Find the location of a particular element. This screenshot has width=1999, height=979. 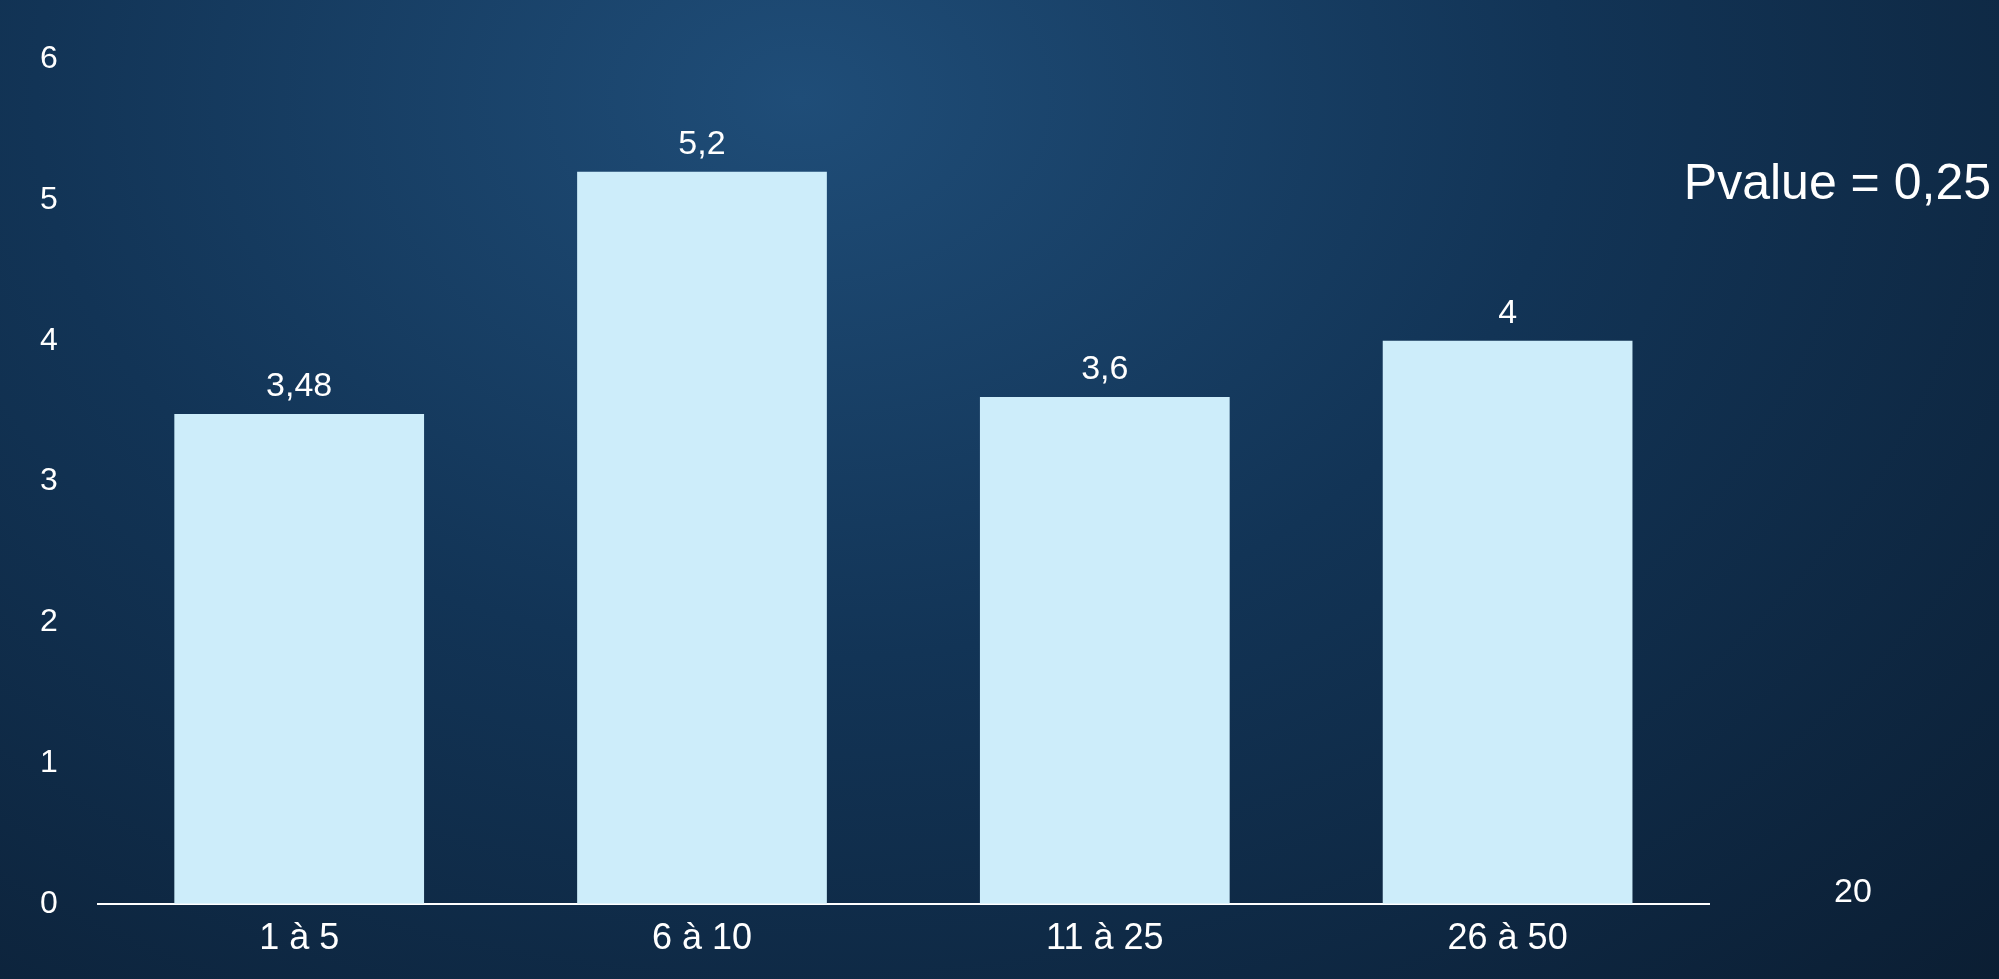

y-tick-label: 0 is located at coordinates (49, 901).